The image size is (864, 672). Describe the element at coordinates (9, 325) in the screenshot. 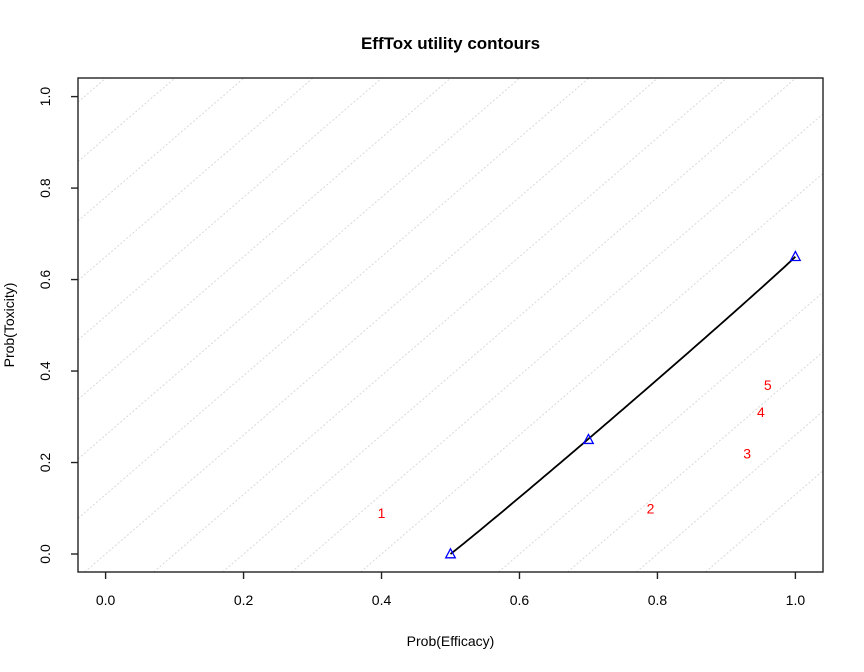

I see `y-axis-label: Prob(Toxicity)` at that location.